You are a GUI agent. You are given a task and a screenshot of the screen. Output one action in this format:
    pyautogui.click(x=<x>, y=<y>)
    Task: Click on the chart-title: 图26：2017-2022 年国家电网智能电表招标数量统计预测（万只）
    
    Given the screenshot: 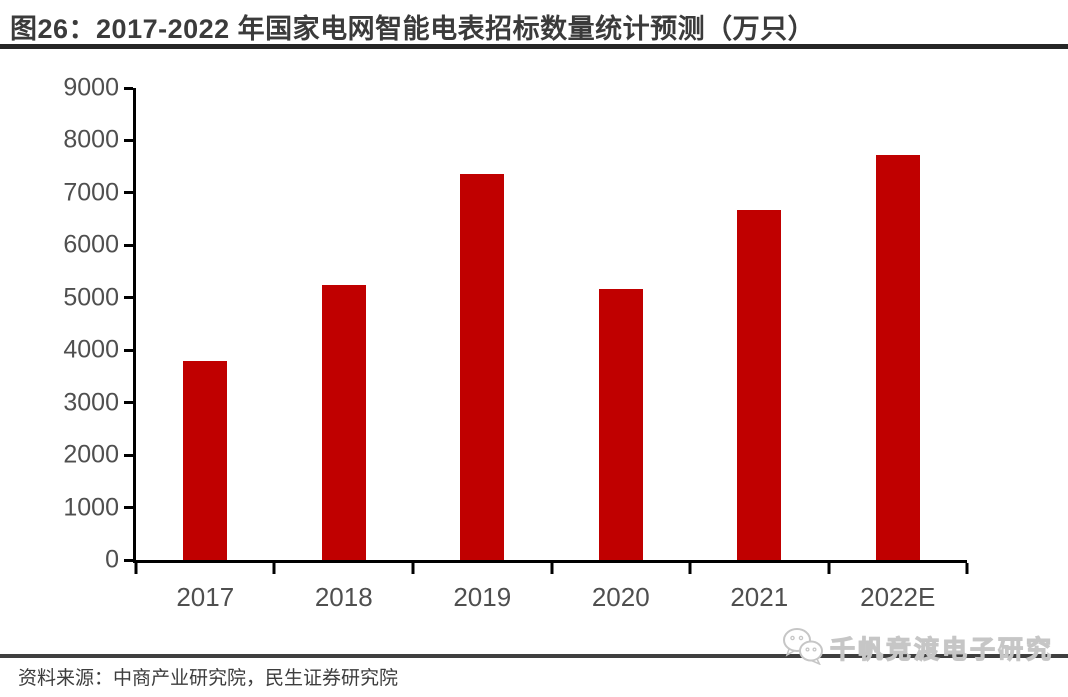 What is the action you would take?
    pyautogui.click(x=413, y=29)
    